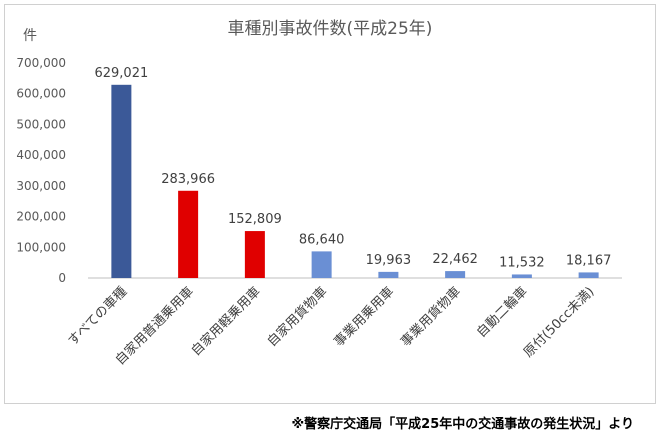 The height and width of the screenshot is (441, 664). I want to click on data-label: 22,462, so click(455, 259).